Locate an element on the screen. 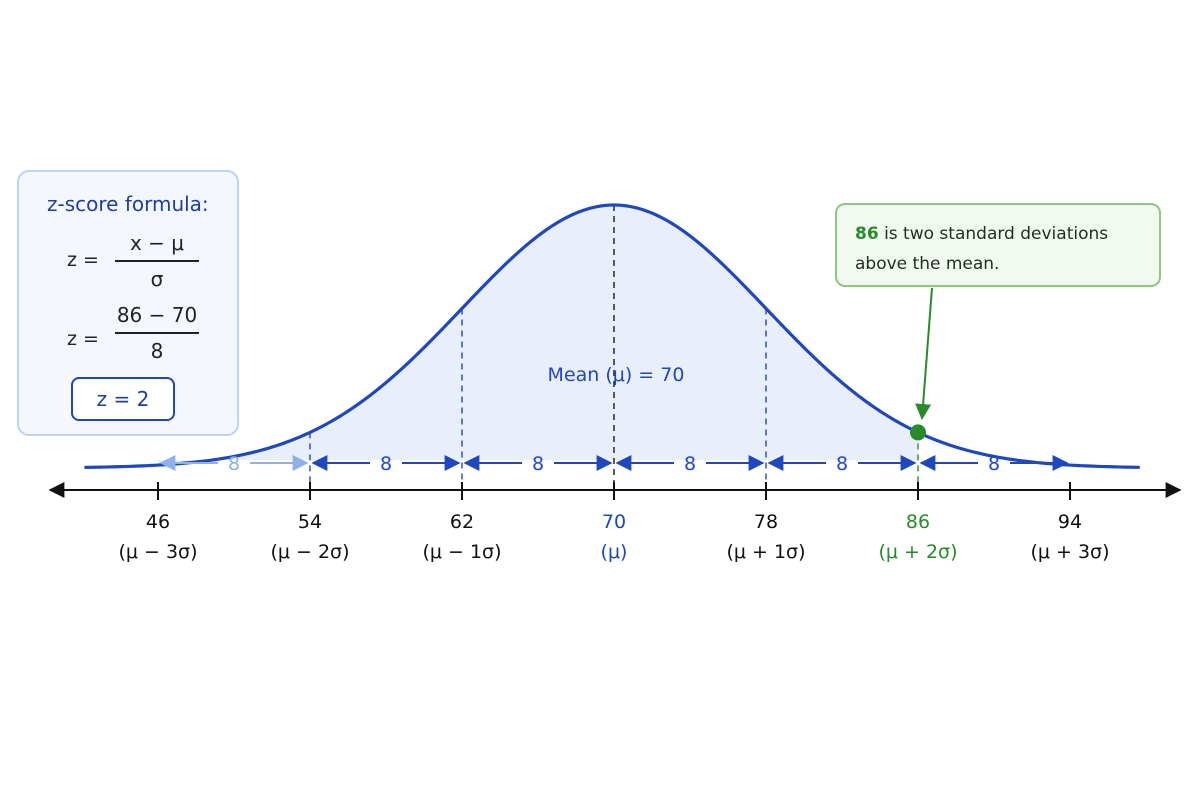 Image resolution: width=1200 pixels, height=800 pixels. specific-denominator: 8 is located at coordinates (157, 350).